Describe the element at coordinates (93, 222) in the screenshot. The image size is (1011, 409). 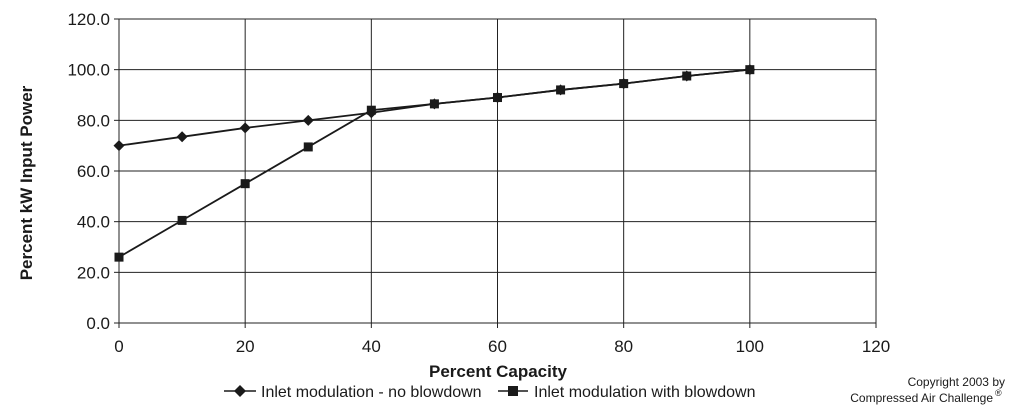
I see `y-tick-label: 40.0` at that location.